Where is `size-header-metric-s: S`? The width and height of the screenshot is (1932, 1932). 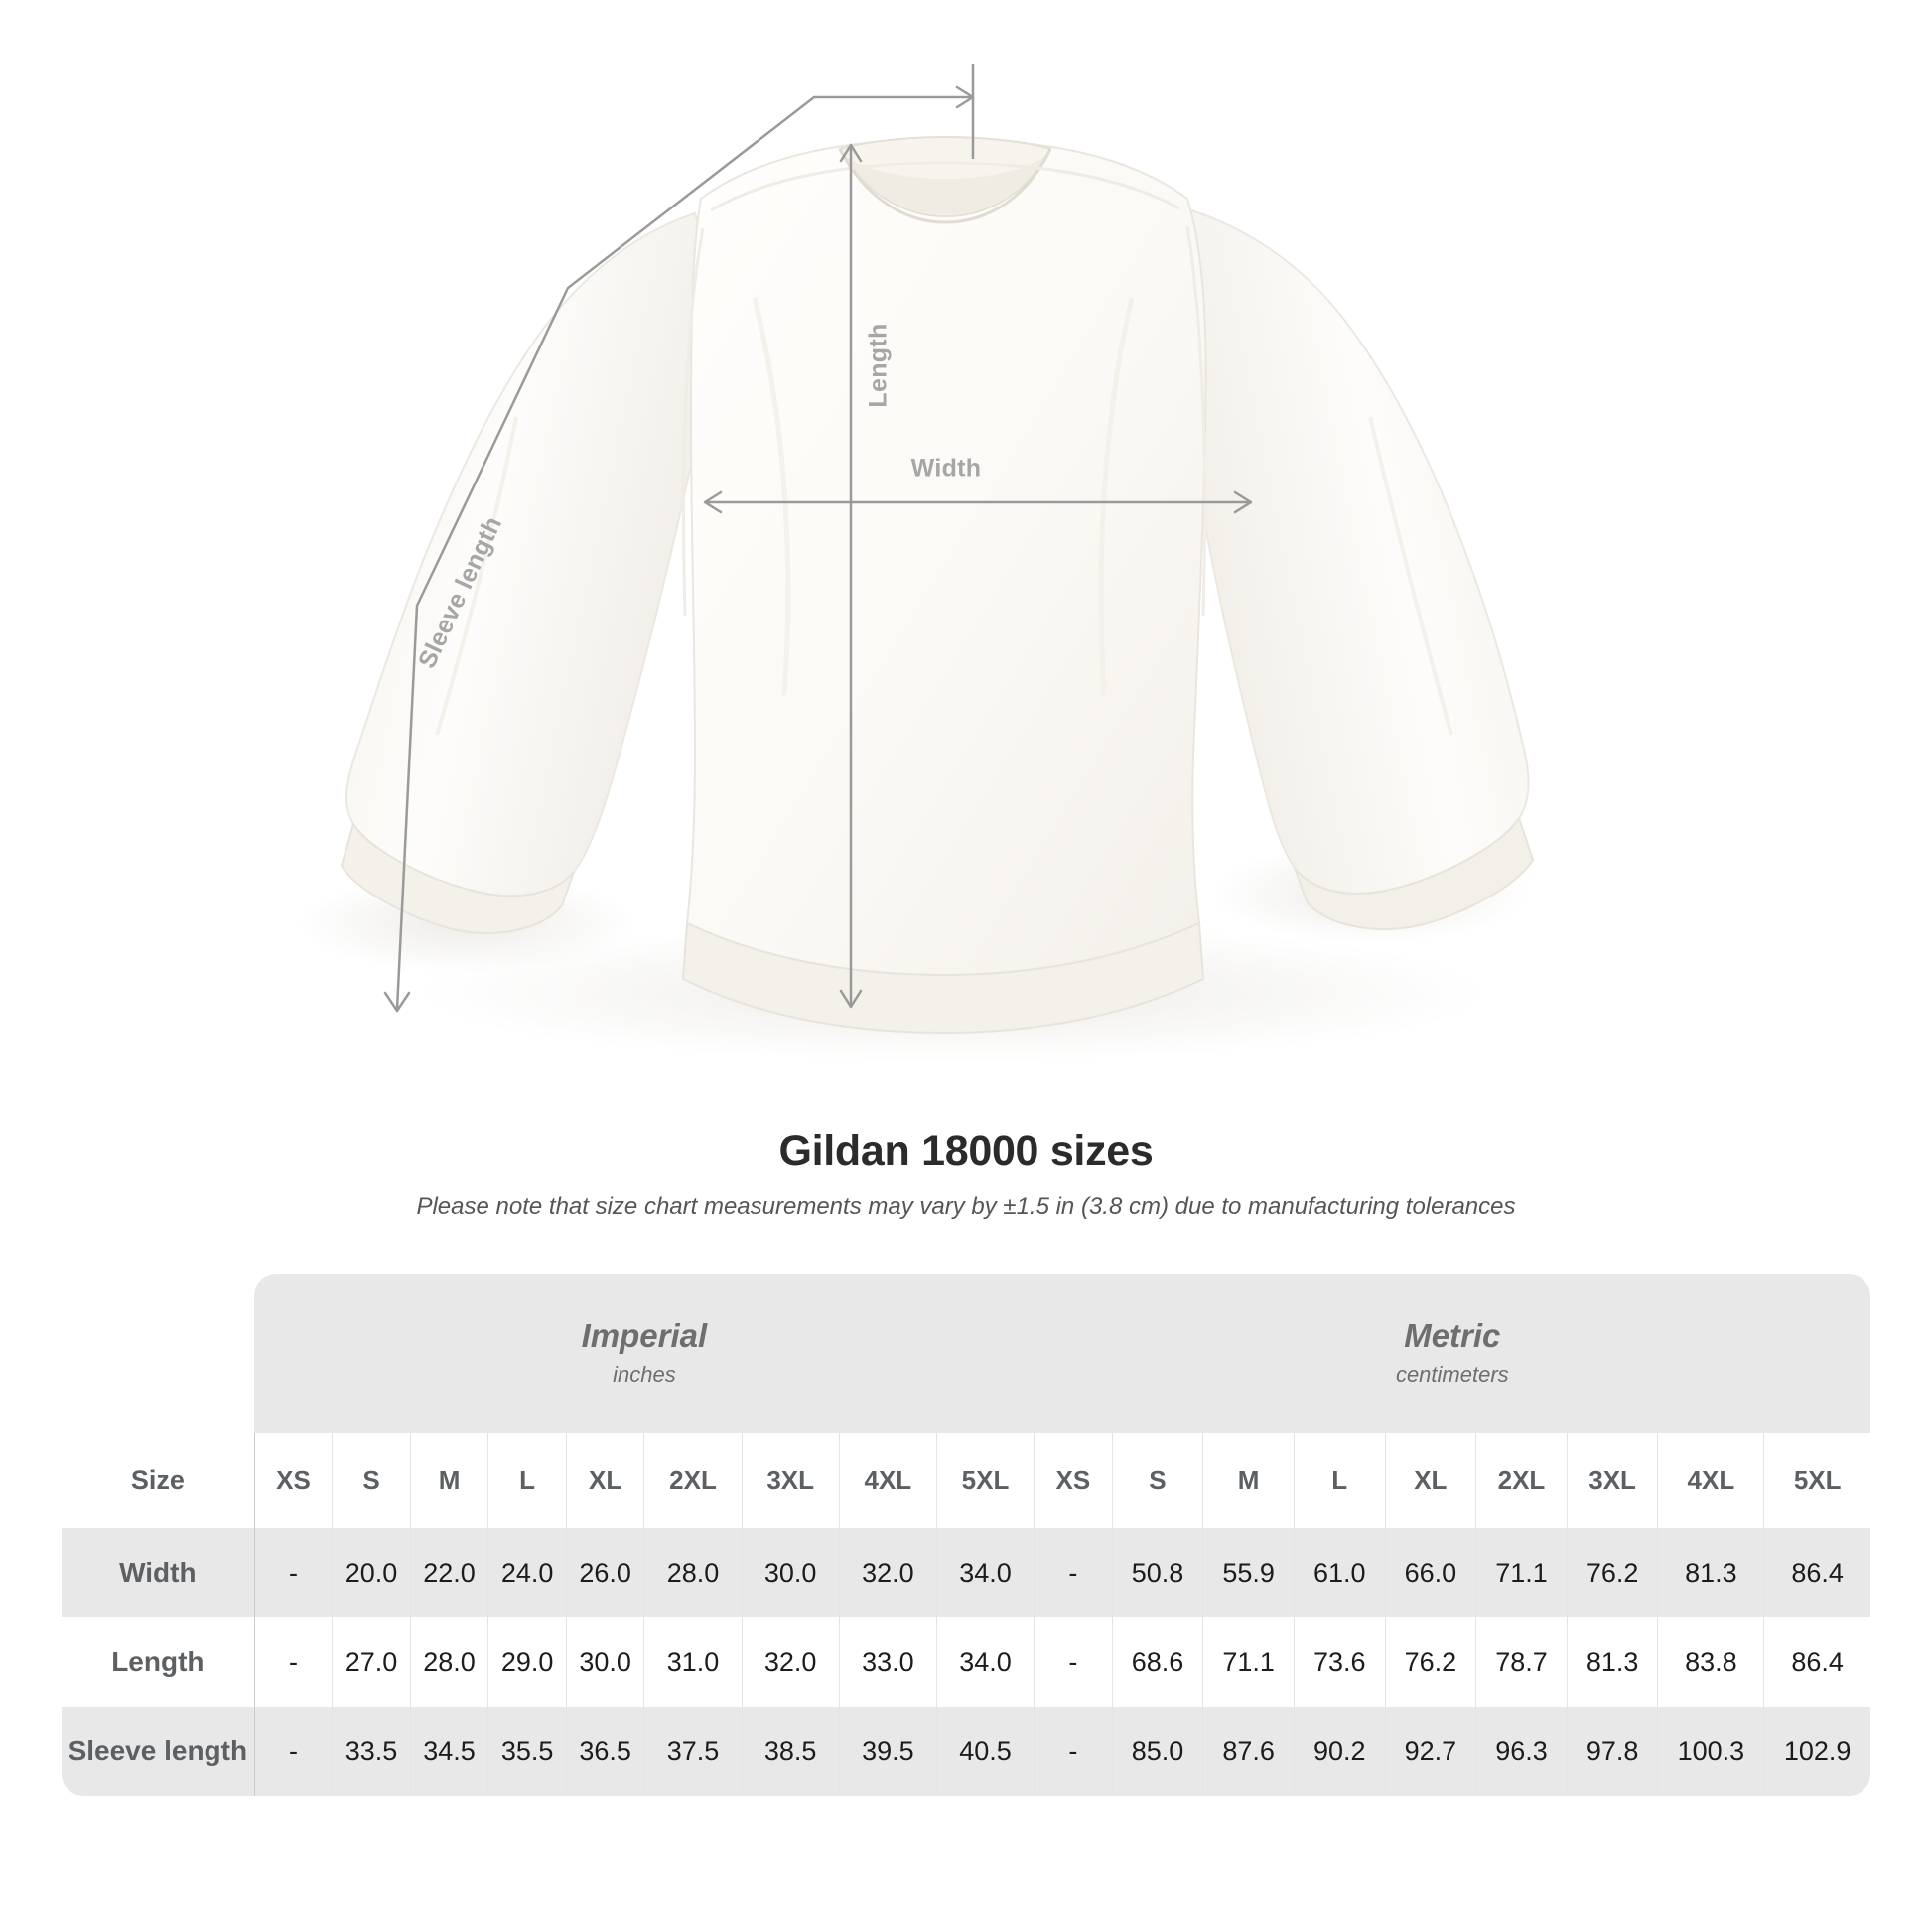
size-header-metric-s: S is located at coordinates (1158, 1480).